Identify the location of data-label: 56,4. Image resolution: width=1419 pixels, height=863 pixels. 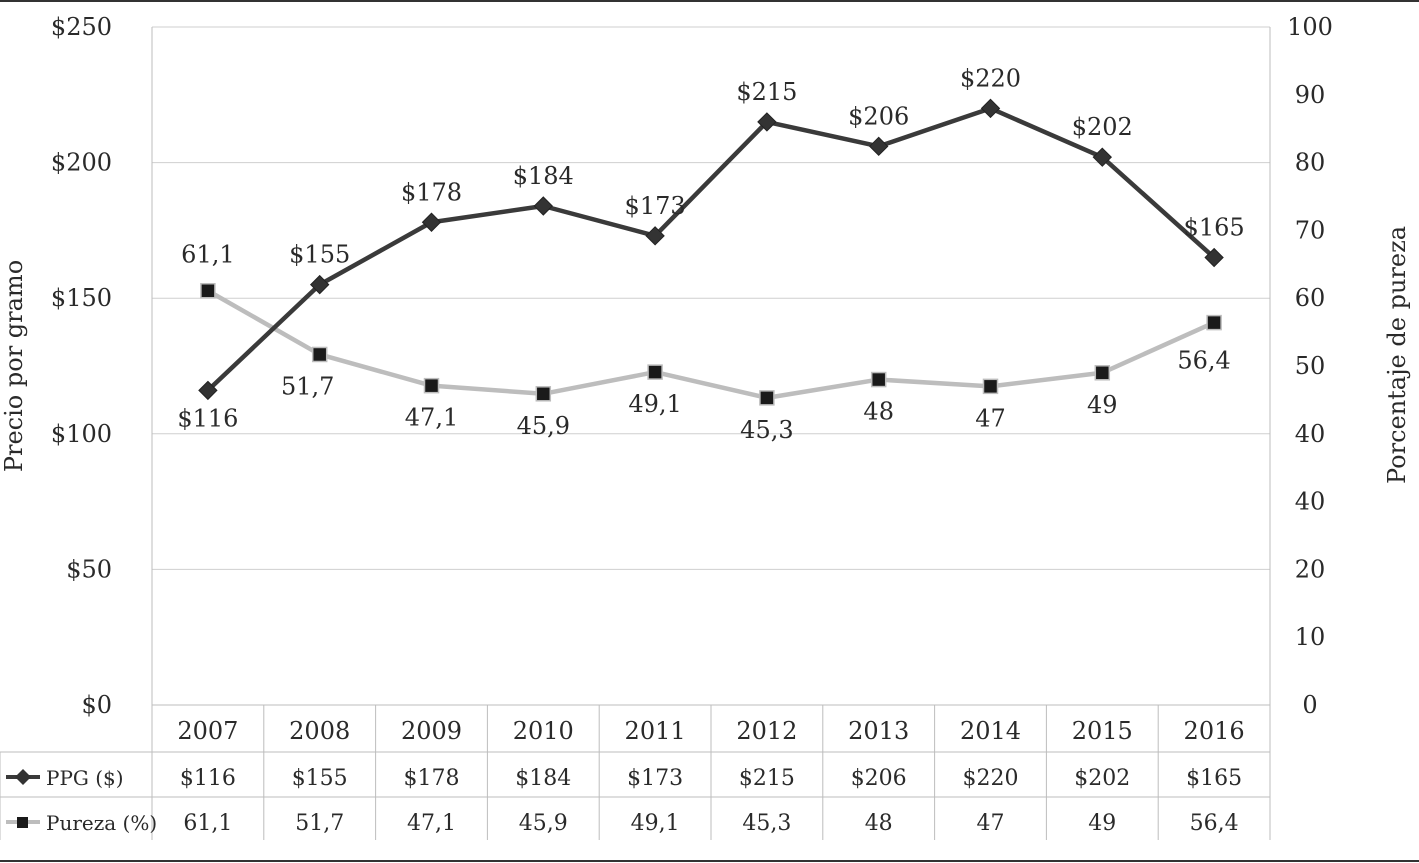
(1203, 361).